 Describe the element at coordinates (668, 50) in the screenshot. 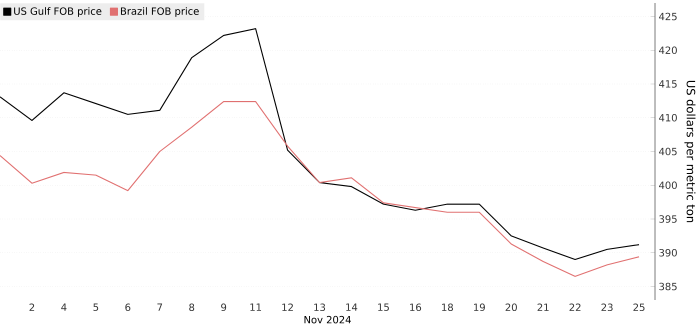

I see `y-tick-label: 420` at that location.